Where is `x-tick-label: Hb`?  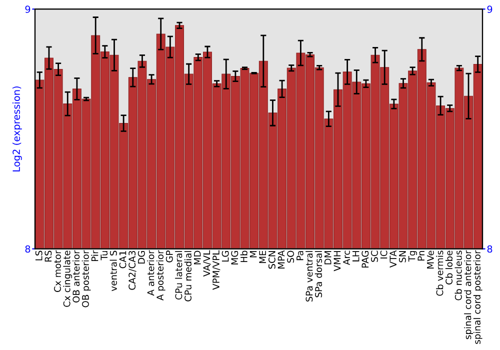 x-tick-label: Hb is located at coordinates (244, 256).